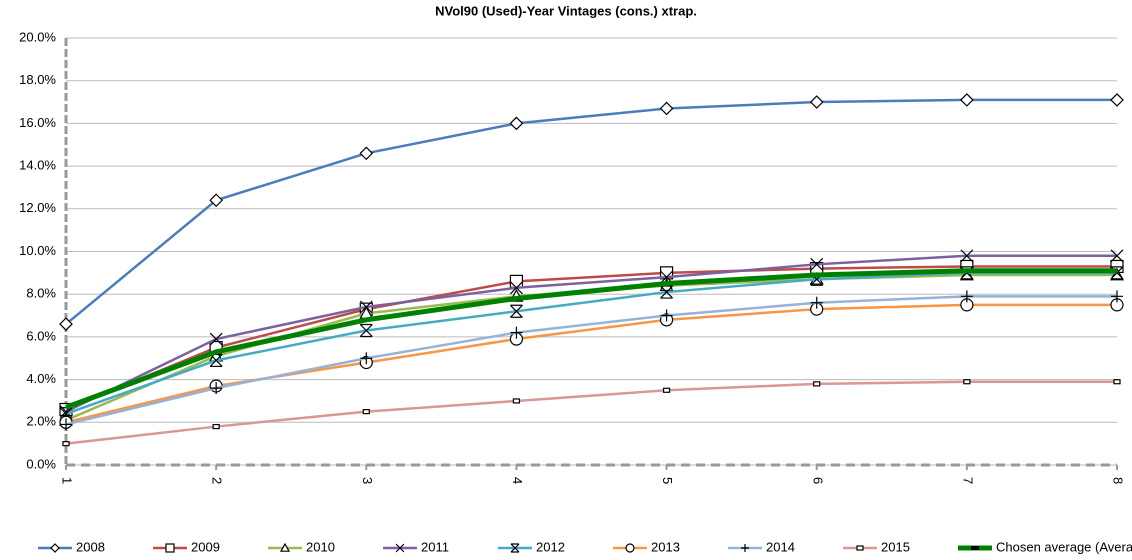 The width and height of the screenshot is (1132, 560). What do you see at coordinates (90, 546) in the screenshot?
I see `legend-label: 2008` at bounding box center [90, 546].